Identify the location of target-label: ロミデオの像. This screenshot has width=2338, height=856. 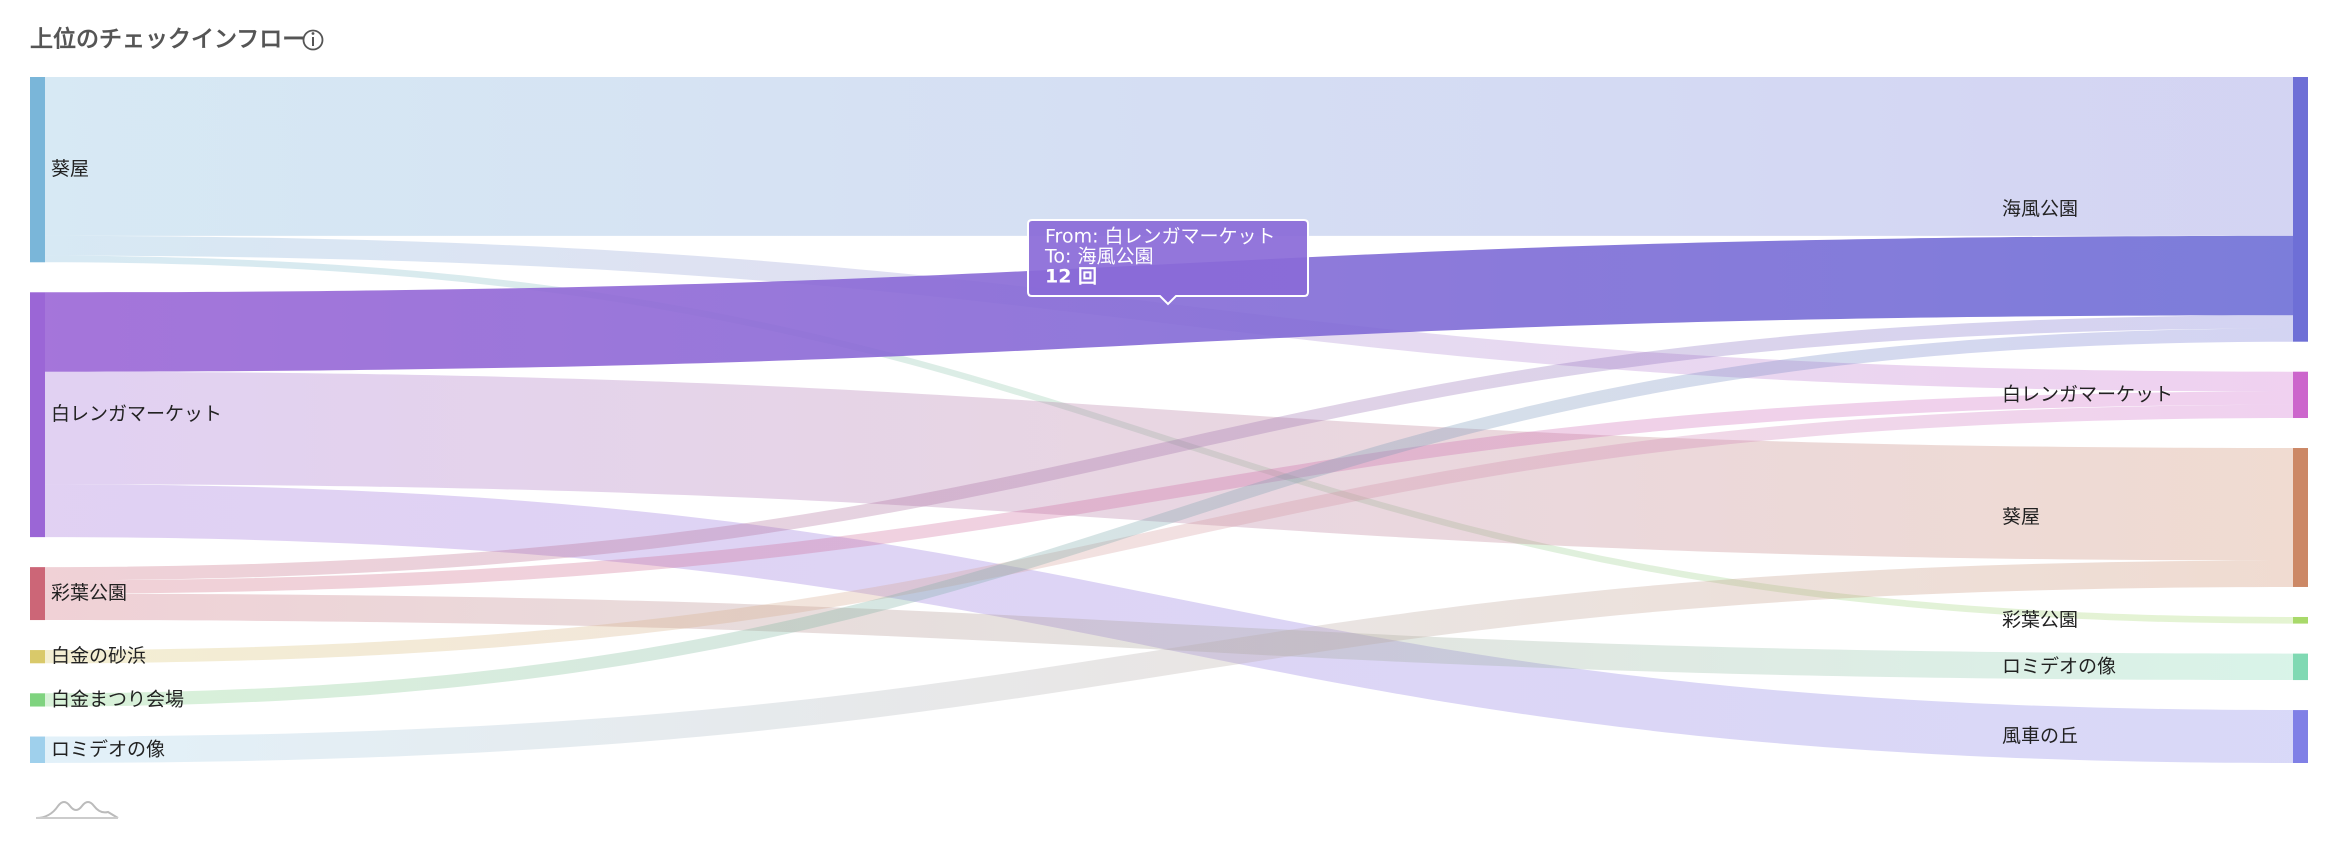
(2059, 666).